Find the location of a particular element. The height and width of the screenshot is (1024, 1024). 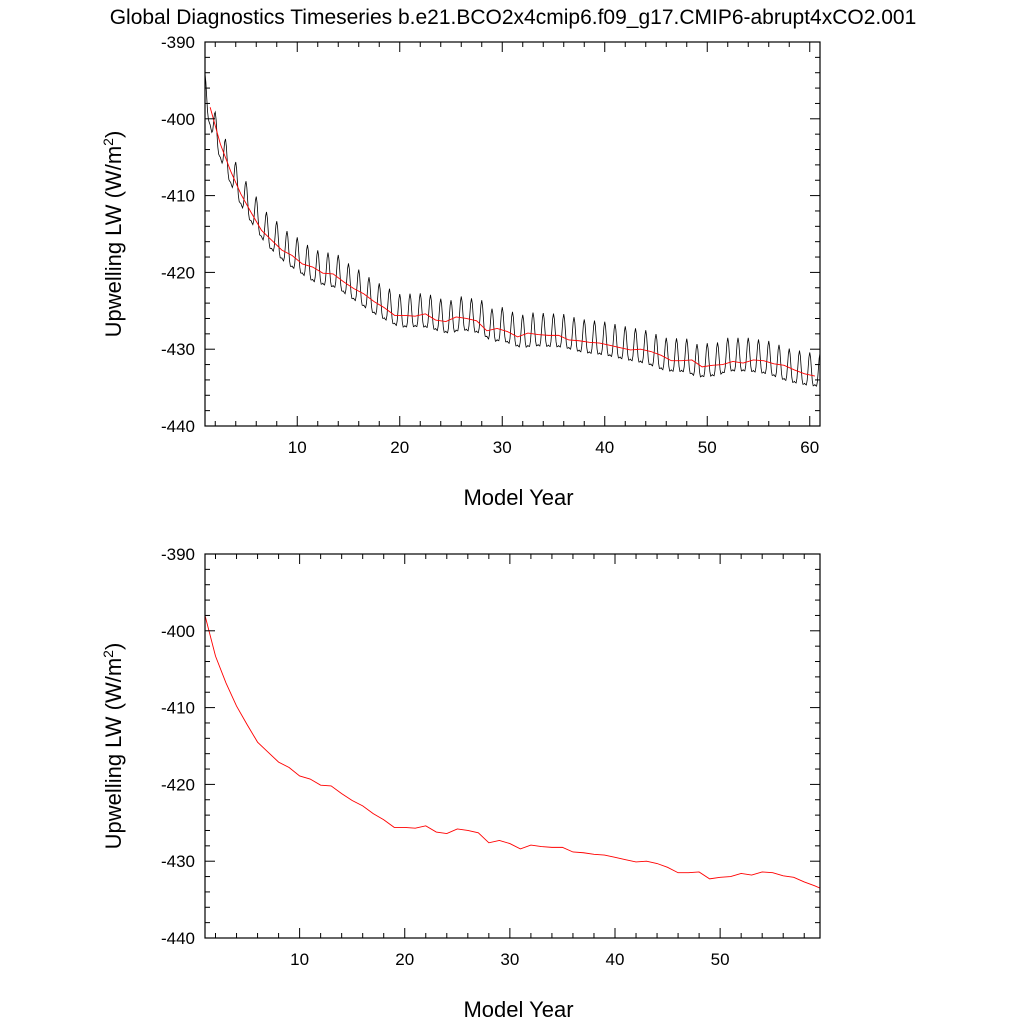

x-tick-label: 60 is located at coordinates (809, 447).